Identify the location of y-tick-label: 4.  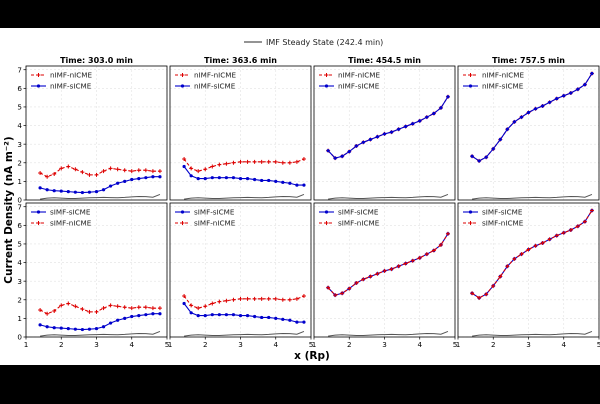
(19, 262).